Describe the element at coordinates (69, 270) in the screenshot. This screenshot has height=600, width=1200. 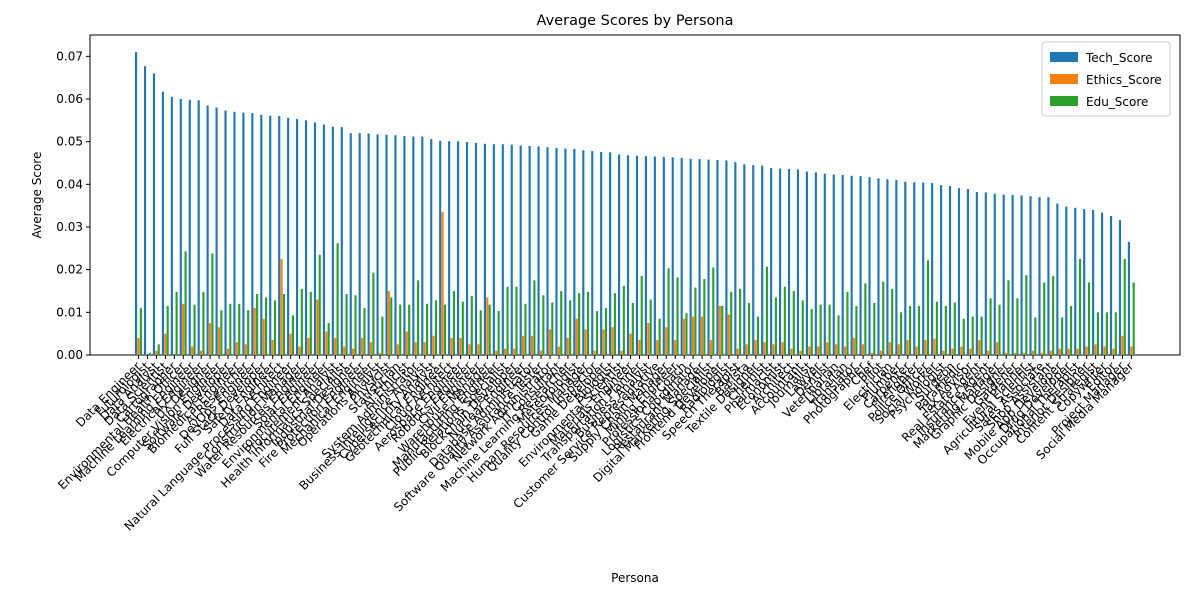
I see `y-tick-label: 0.02` at that location.